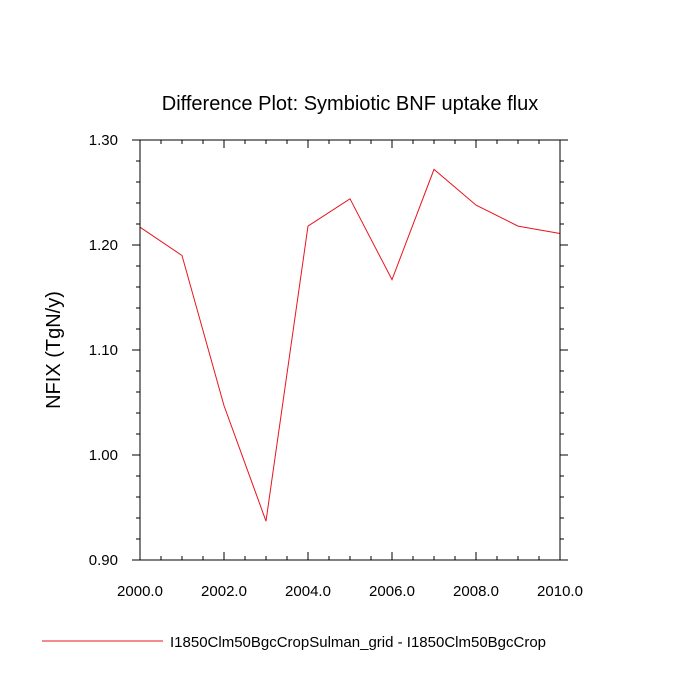 Image resolution: width=700 pixels, height=700 pixels. What do you see at coordinates (392, 591) in the screenshot?
I see `x-tick-label: 2006.0` at bounding box center [392, 591].